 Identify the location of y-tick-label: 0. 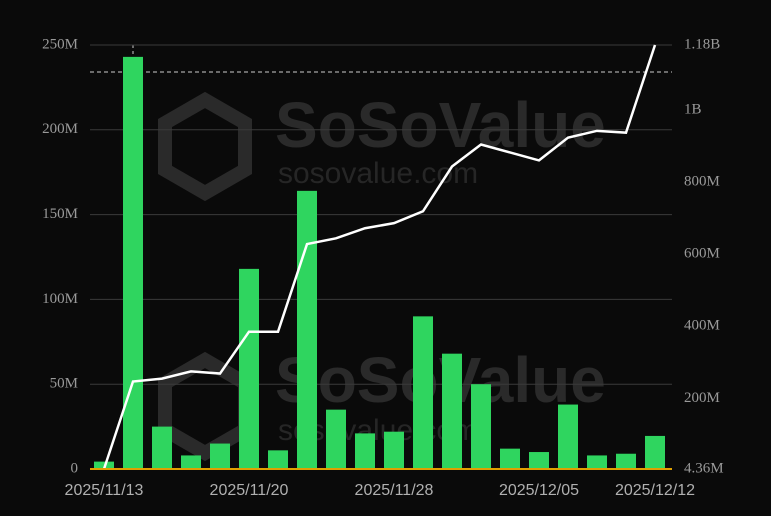
(75, 468).